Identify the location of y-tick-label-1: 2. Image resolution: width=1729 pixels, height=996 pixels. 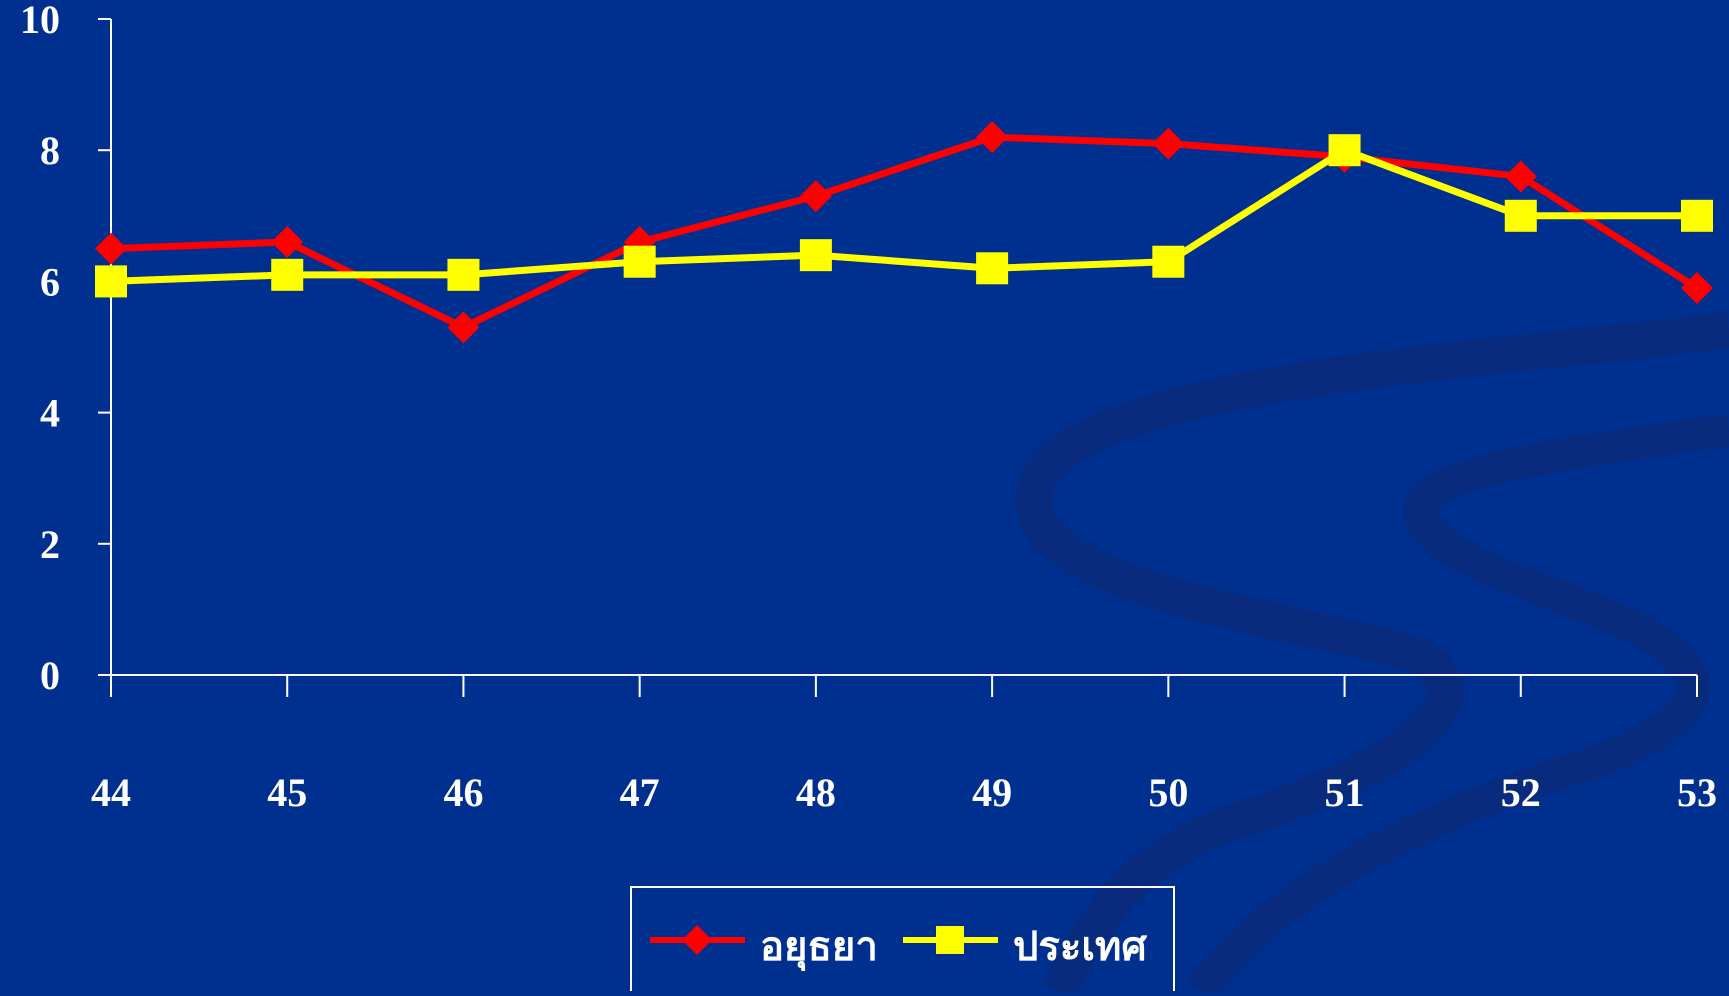
(50, 544).